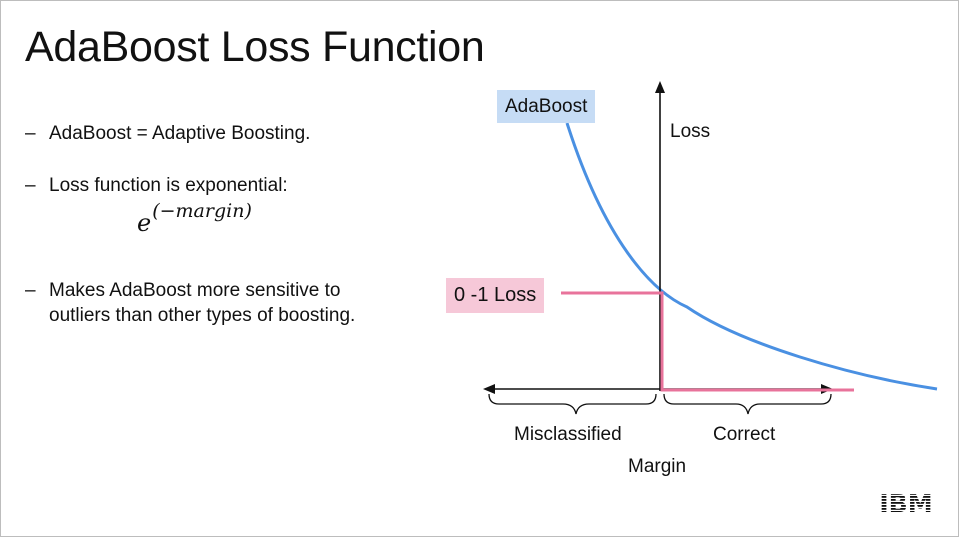  What do you see at coordinates (660, 87) in the screenshot?
I see `y-axis-arrow` at bounding box center [660, 87].